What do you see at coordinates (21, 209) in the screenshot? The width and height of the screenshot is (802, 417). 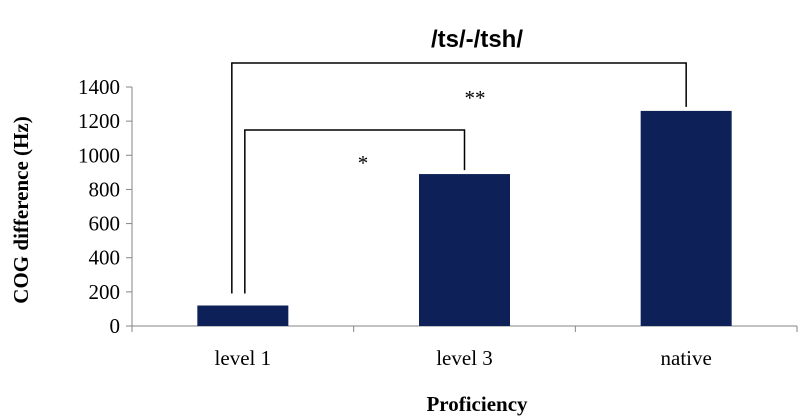 I see `y-axis-title: COG difference (Hz)` at bounding box center [21, 209].